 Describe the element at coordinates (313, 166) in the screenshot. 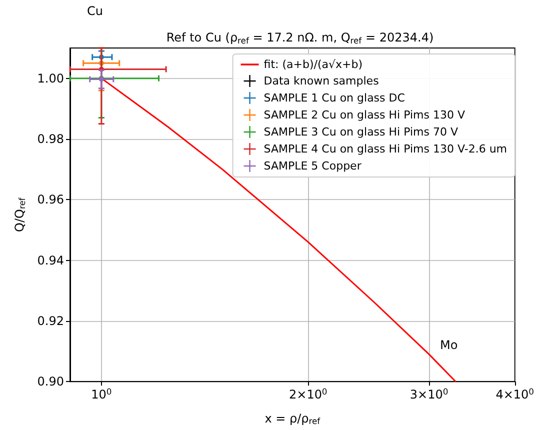

I see `legend-label: SAMPLE 5 Copper` at that location.